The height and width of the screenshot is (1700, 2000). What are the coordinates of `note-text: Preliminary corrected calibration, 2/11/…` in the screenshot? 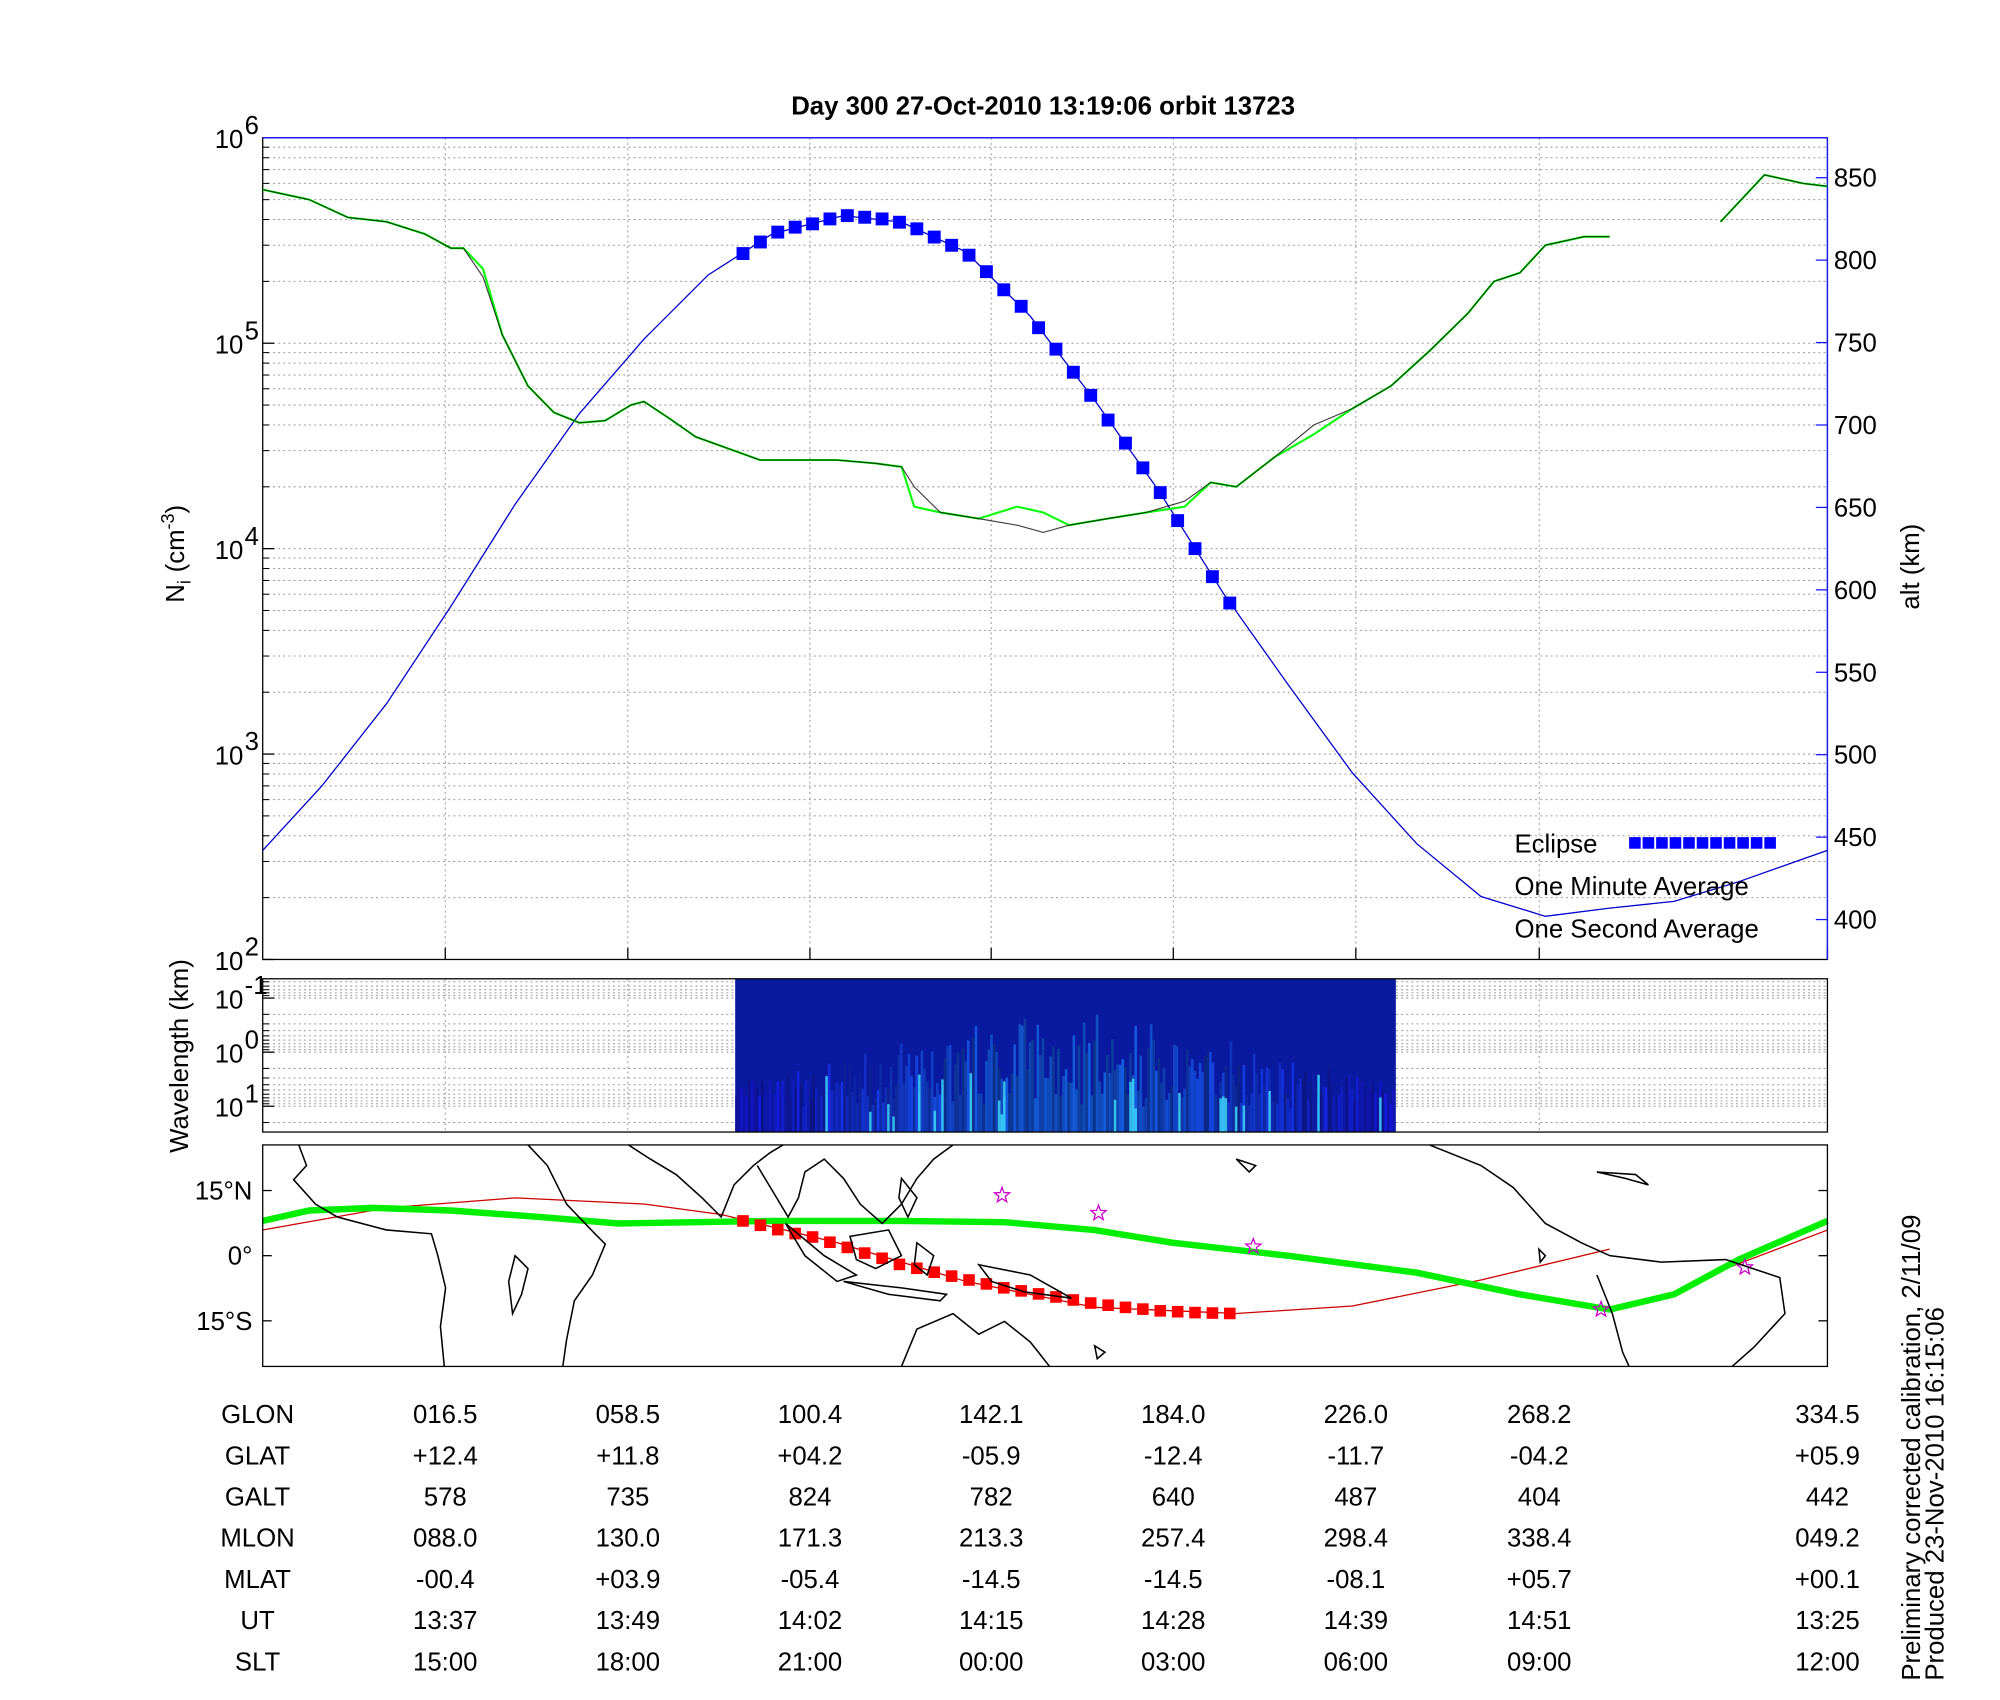 It's located at (1912, 1448).